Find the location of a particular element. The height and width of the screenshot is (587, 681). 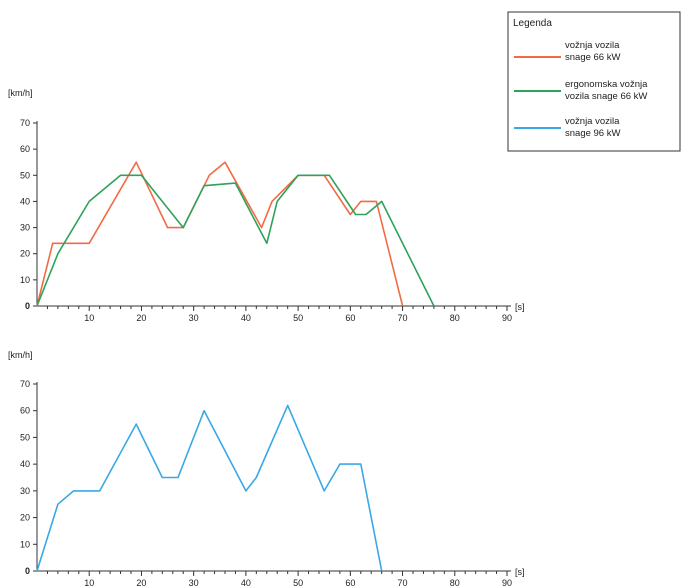

bottom-x-tick-label: 40 is located at coordinates (246, 582).